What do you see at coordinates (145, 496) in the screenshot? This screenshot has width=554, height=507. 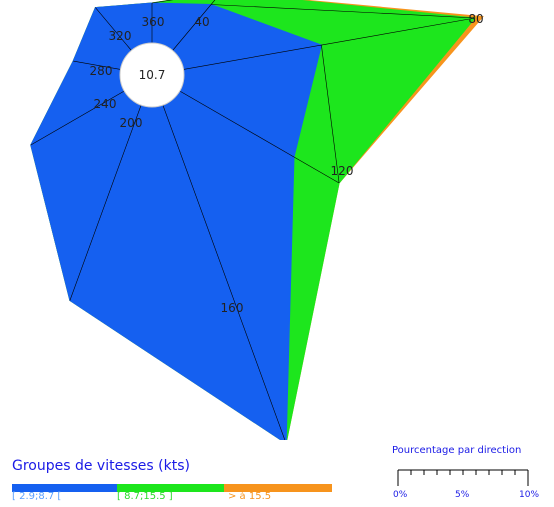 I see `legend-label-mid: [ 8.7;15.5 ]` at bounding box center [145, 496].